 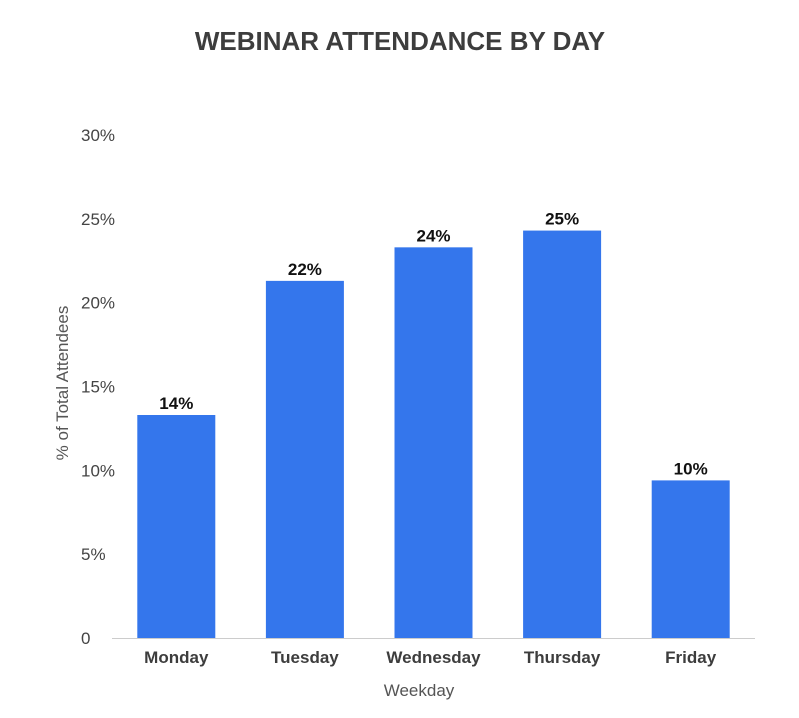 What do you see at coordinates (562, 657) in the screenshot?
I see `x-tick-label: Thursday` at bounding box center [562, 657].